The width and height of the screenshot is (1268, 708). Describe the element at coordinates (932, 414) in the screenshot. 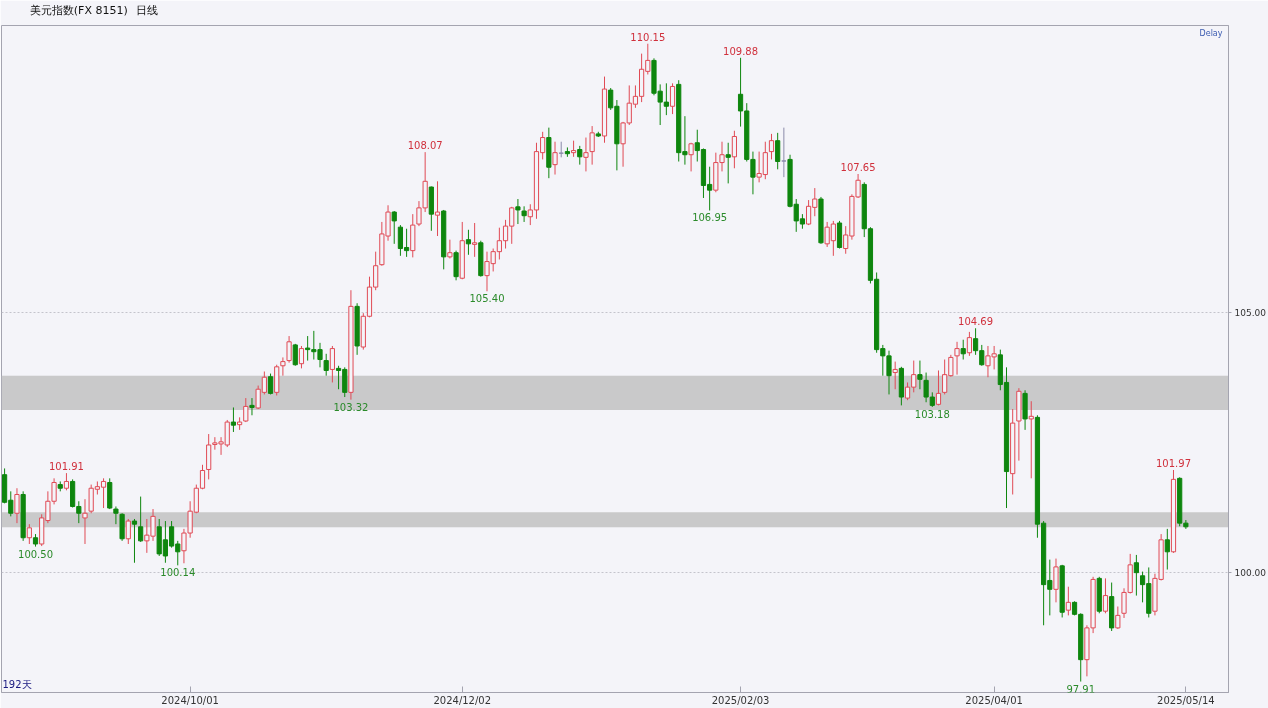

I see `annotation: 103.18` at that location.